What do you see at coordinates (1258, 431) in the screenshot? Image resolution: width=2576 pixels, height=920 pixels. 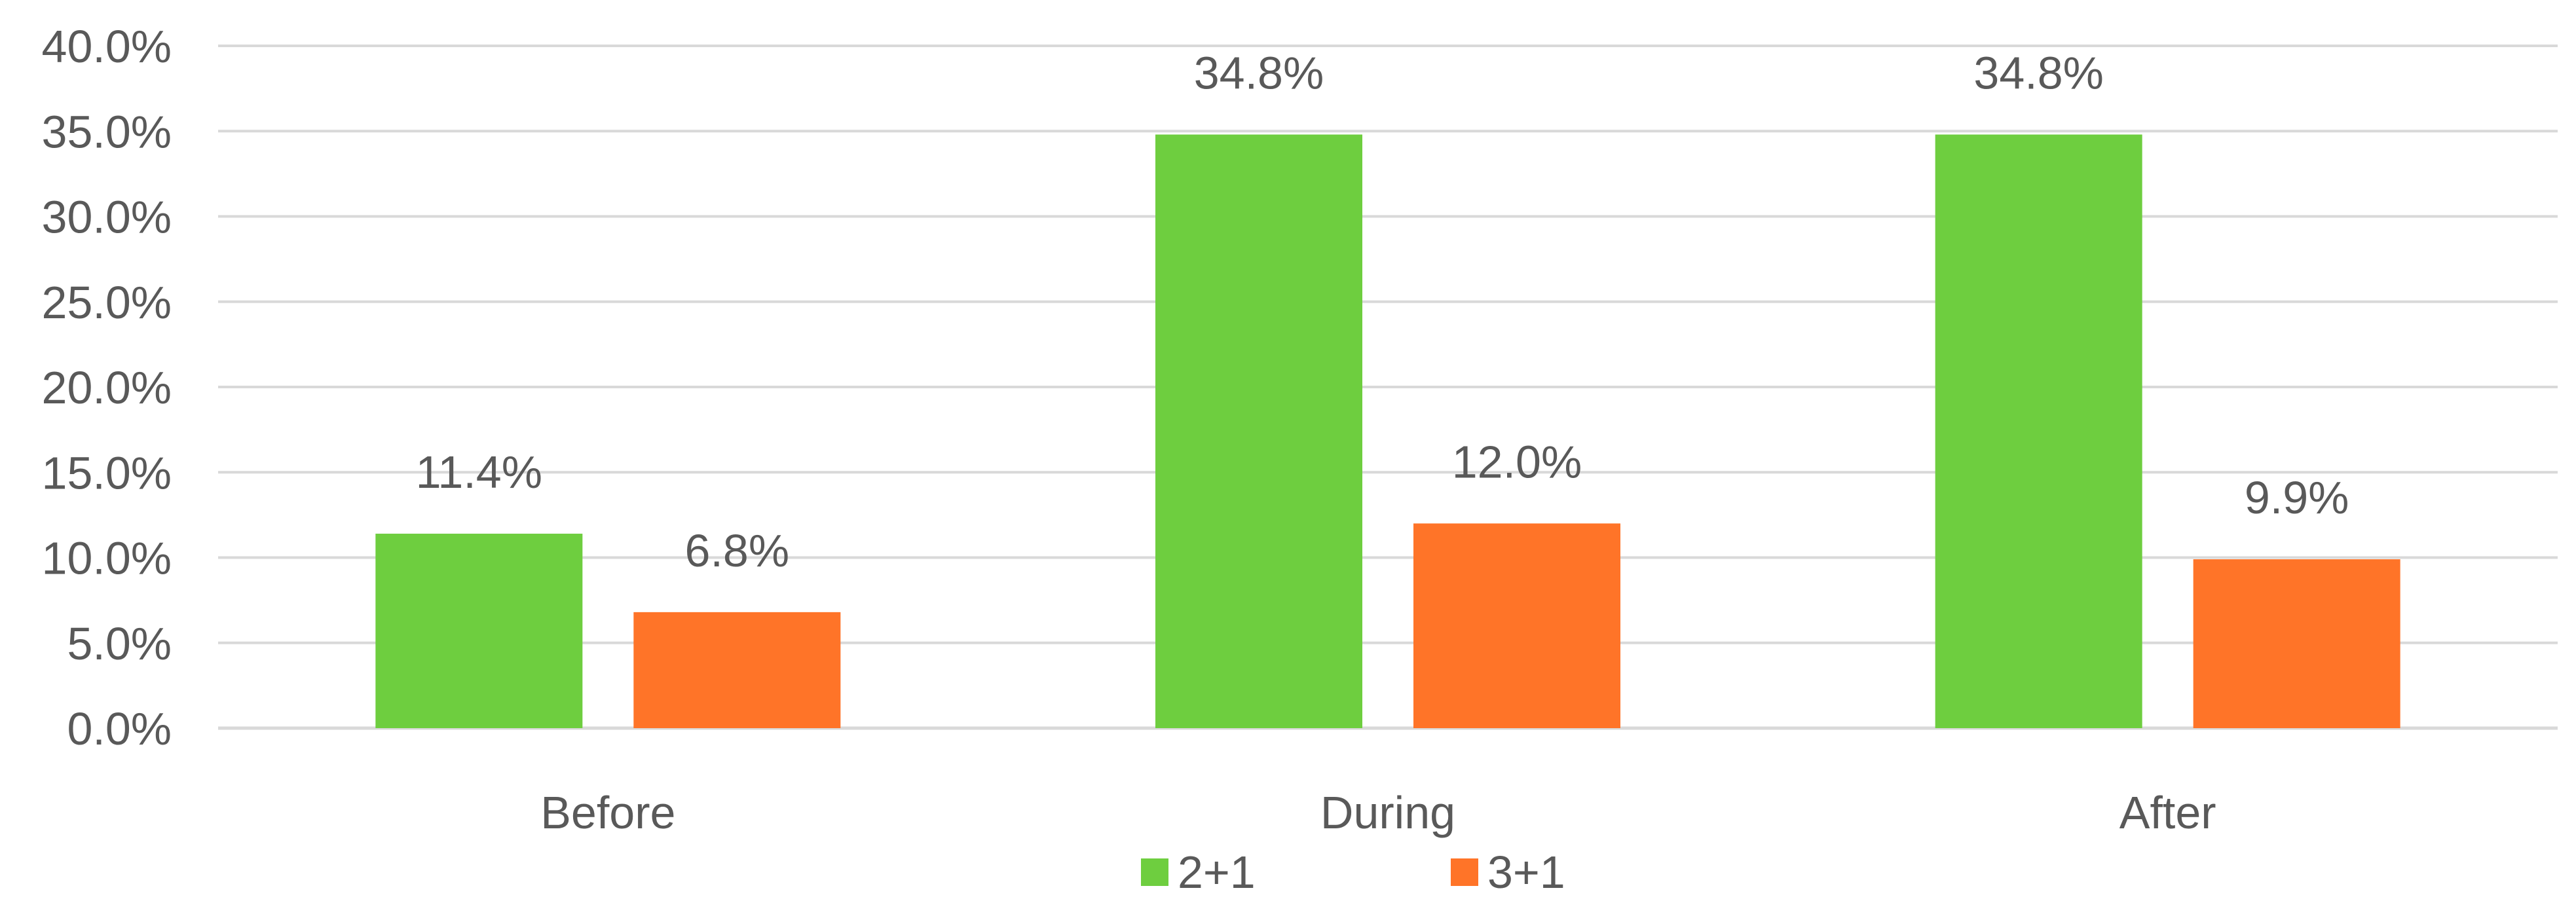 I see `bar-2plus1-during` at bounding box center [1258, 431].